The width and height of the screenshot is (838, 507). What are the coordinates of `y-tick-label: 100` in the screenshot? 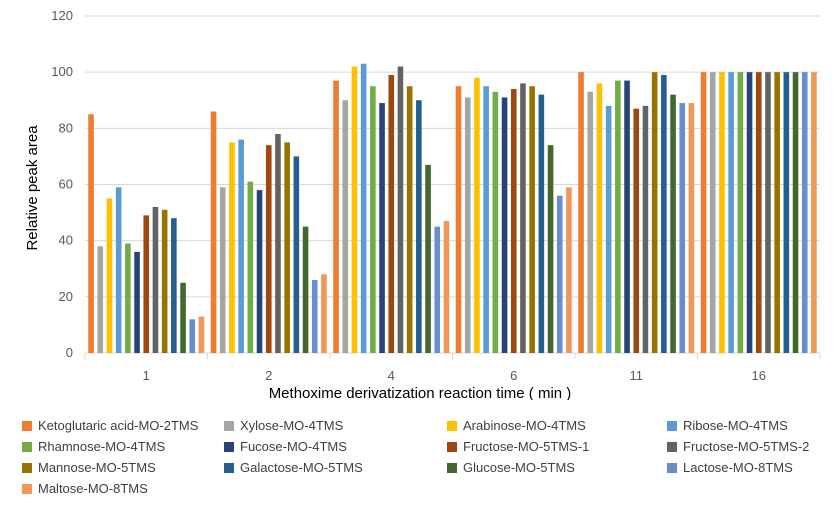 It's located at (62, 71).